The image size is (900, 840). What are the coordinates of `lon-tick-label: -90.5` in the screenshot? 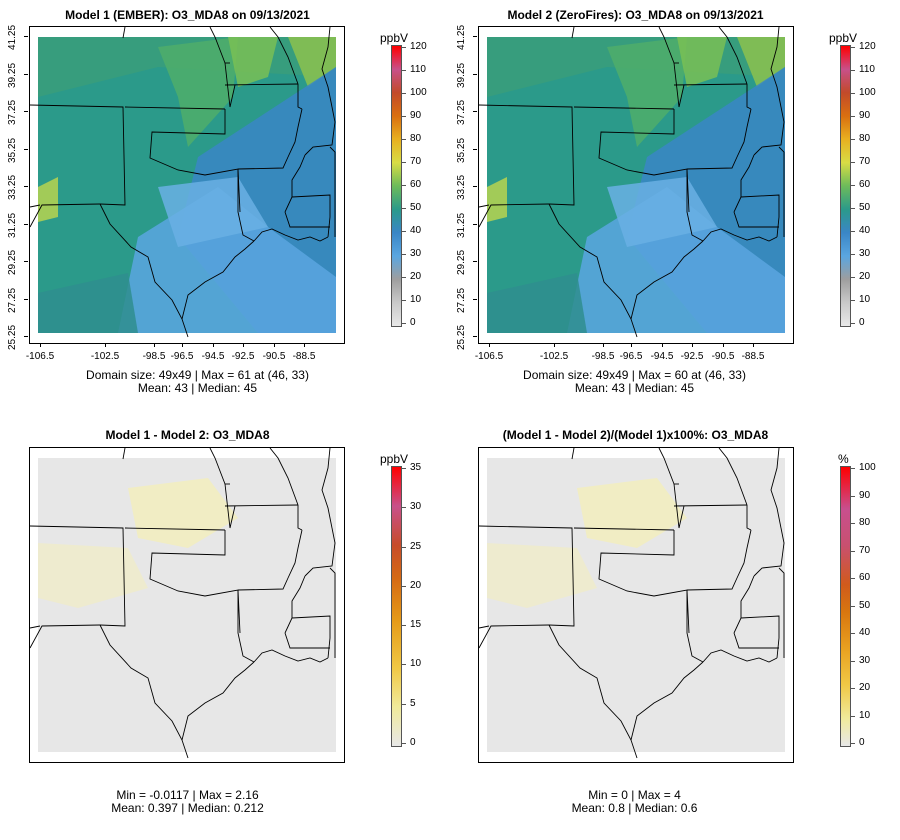 It's located at (723, 356).